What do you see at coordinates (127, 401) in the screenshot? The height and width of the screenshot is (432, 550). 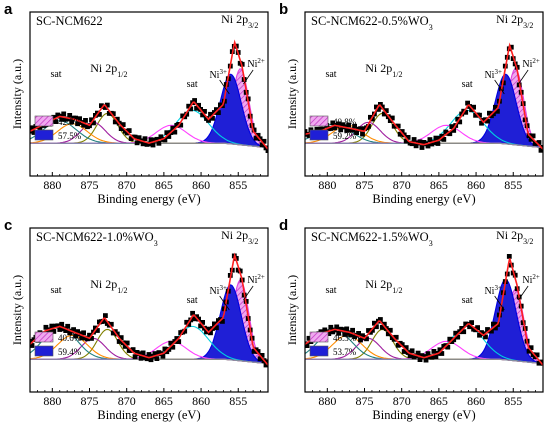 I see `x-tick-label: 870` at bounding box center [127, 401].